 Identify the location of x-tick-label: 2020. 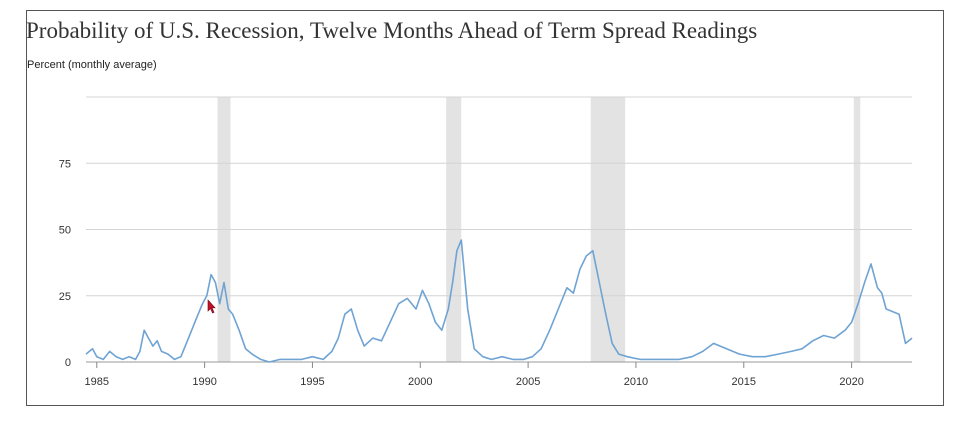
(851, 382).